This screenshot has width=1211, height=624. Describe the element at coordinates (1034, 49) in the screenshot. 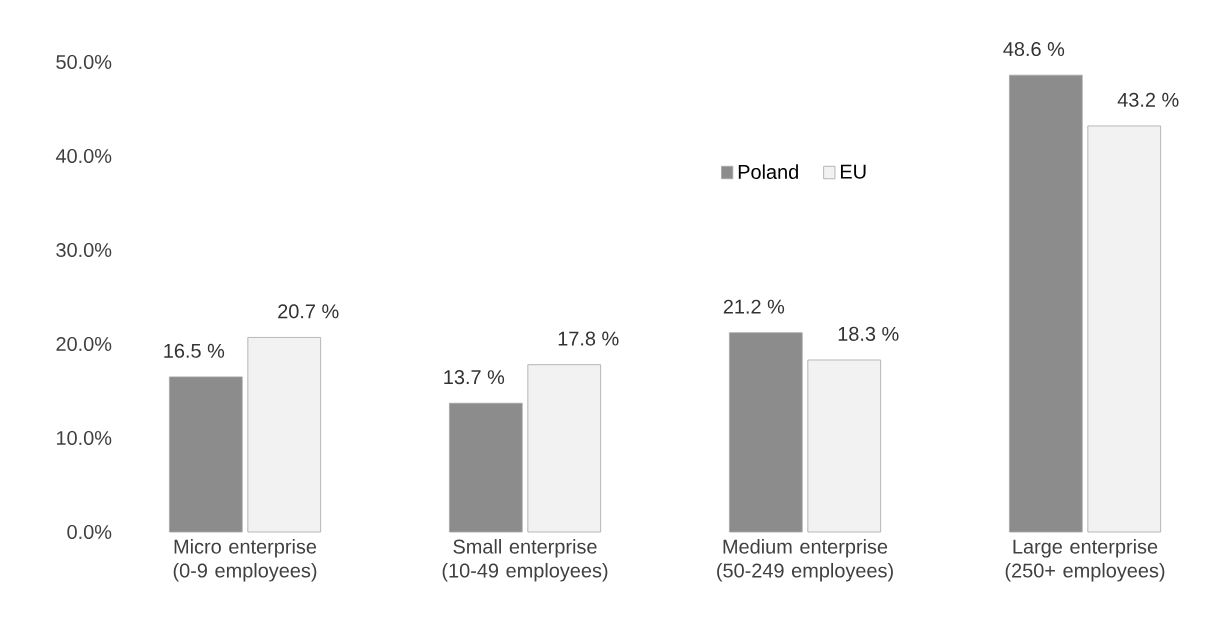

I see `data-label: 48.6 %` at that location.